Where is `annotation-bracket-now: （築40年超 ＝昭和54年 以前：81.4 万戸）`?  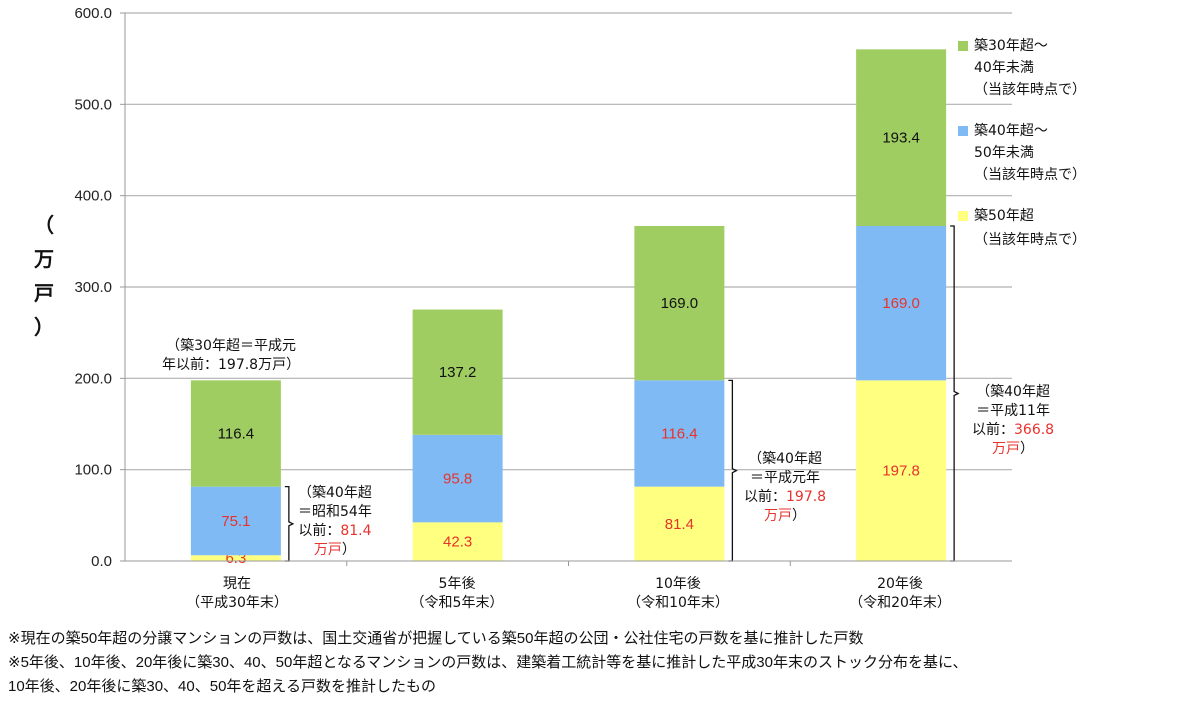 annotation-bracket-now: （築40年超 ＝昭和54年 以前：81.4 万戸） is located at coordinates (335, 522).